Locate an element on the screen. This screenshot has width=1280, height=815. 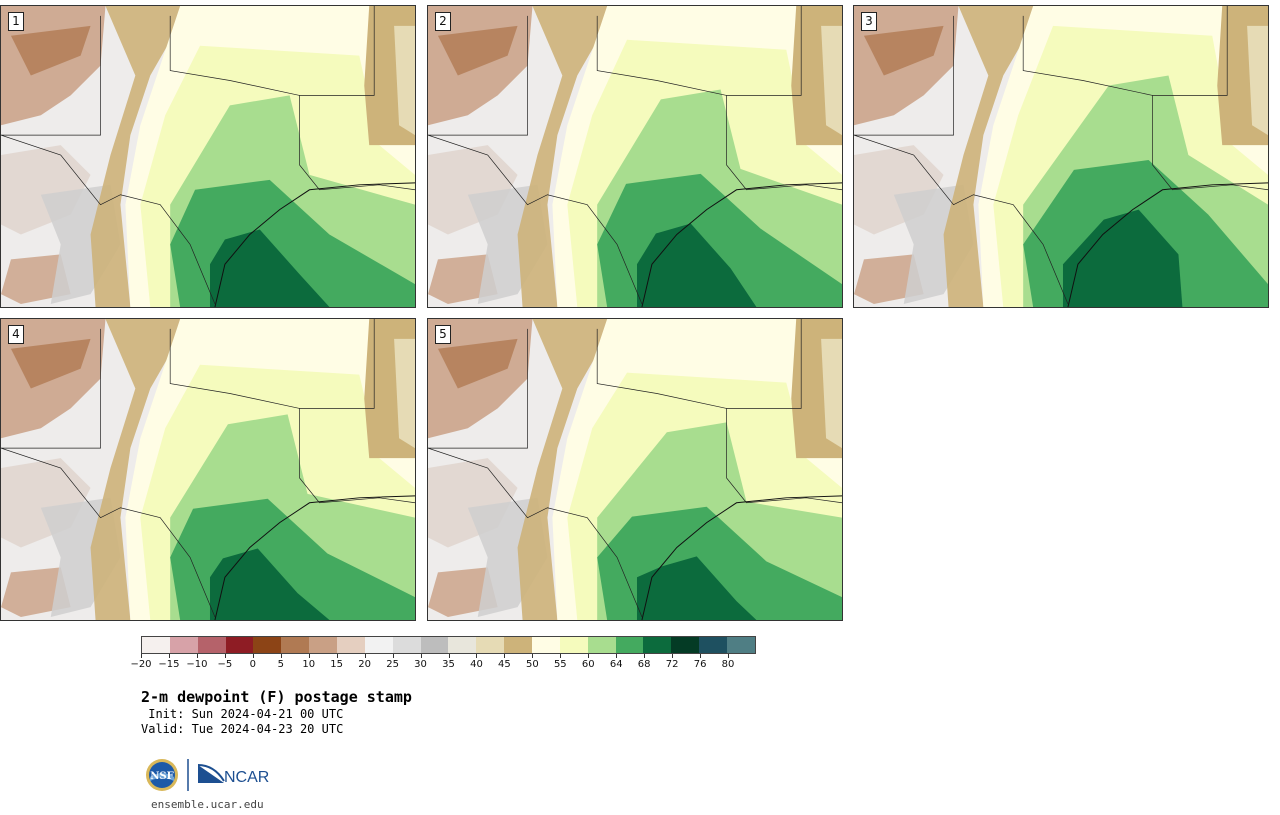
stamp-panel-member-5: 5 is located at coordinates (635, 469).